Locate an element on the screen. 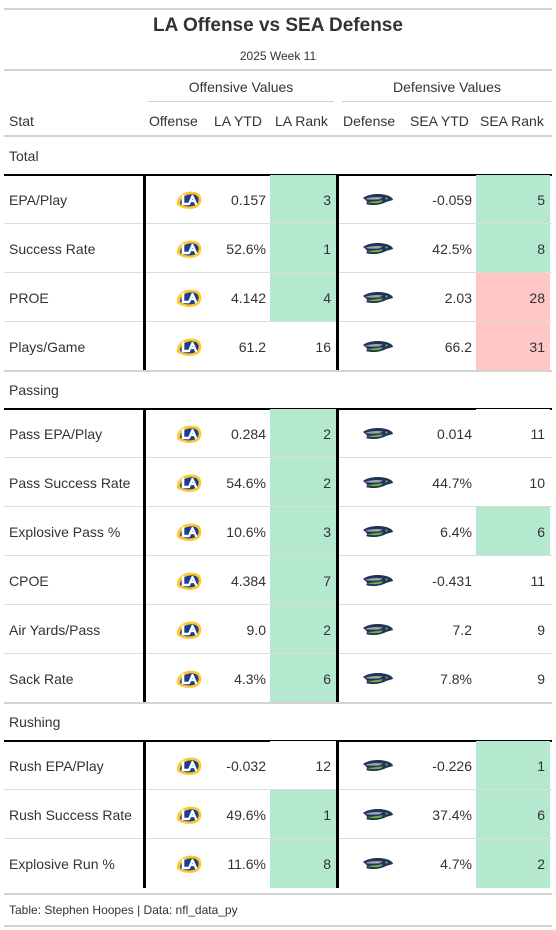 This screenshot has width=556, height=930. sea-rank-value: 2 is located at coordinates (513, 863).